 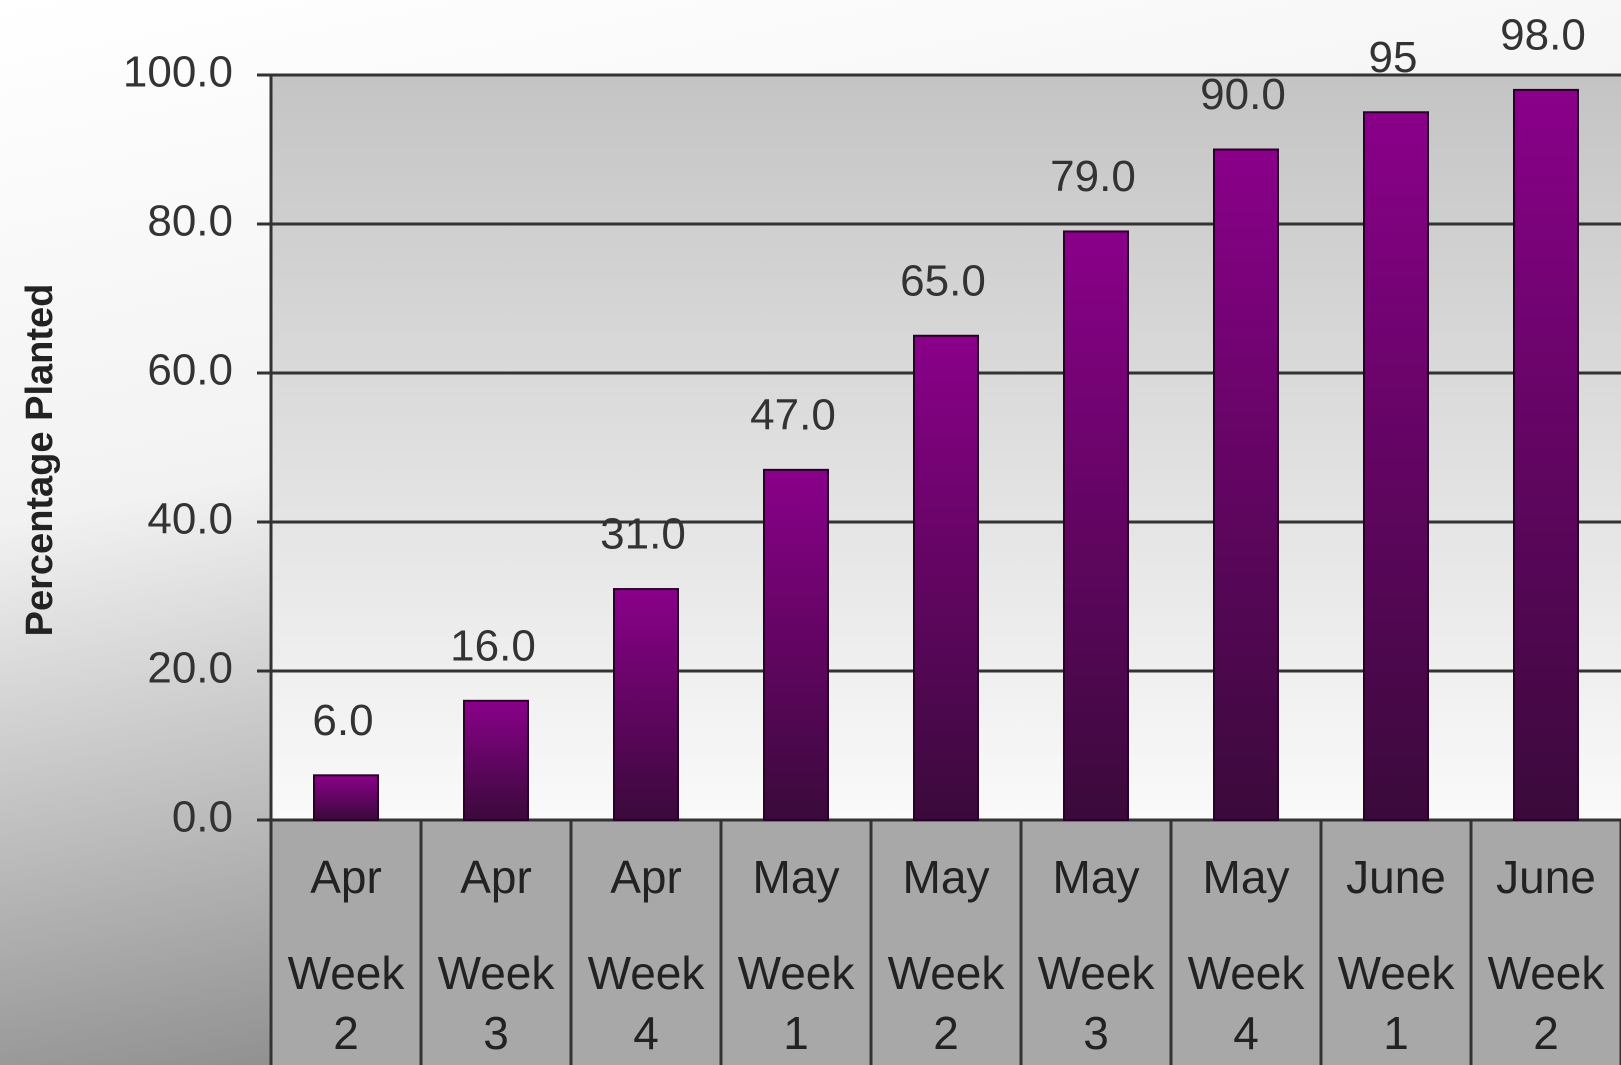 I want to click on y-tick-label: 20.0, so click(x=190, y=668).